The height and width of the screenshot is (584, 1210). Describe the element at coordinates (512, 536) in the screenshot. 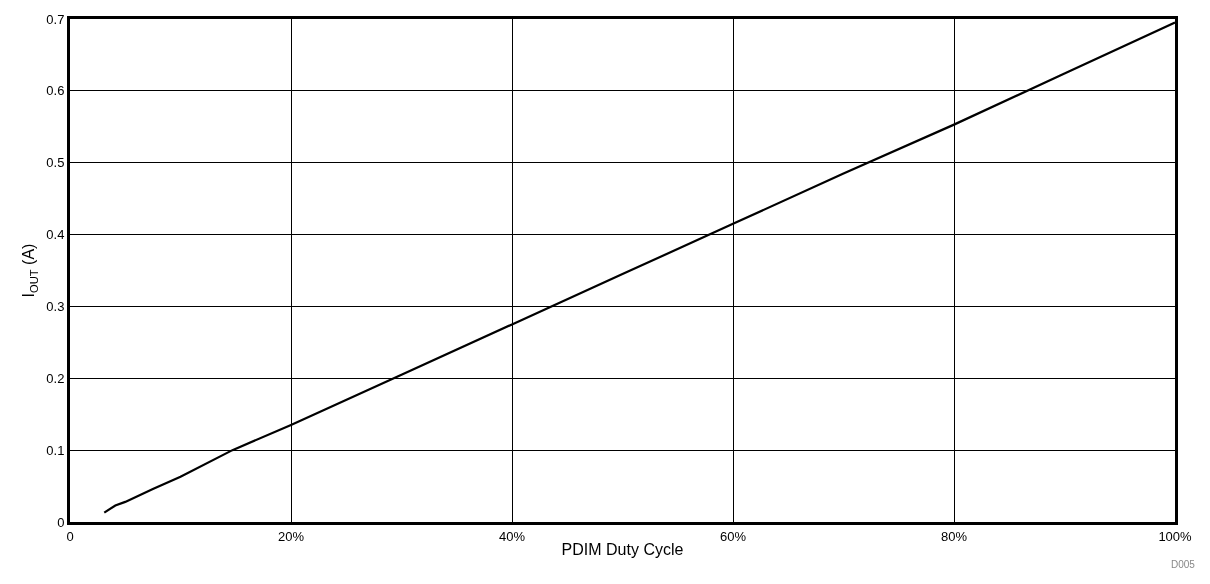

I see `x-tick-label: 40%` at that location.